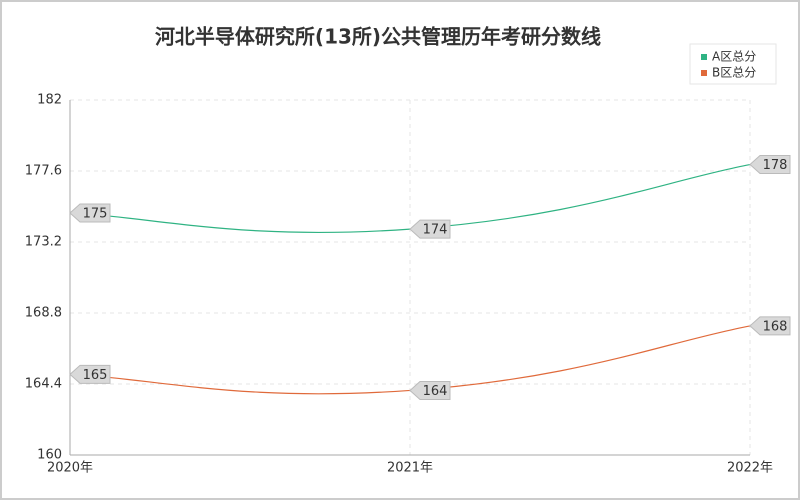 Image resolution: width=800 pixels, height=500 pixels. What do you see at coordinates (43, 313) in the screenshot?
I see `y-tick-label: 168.8` at bounding box center [43, 313].